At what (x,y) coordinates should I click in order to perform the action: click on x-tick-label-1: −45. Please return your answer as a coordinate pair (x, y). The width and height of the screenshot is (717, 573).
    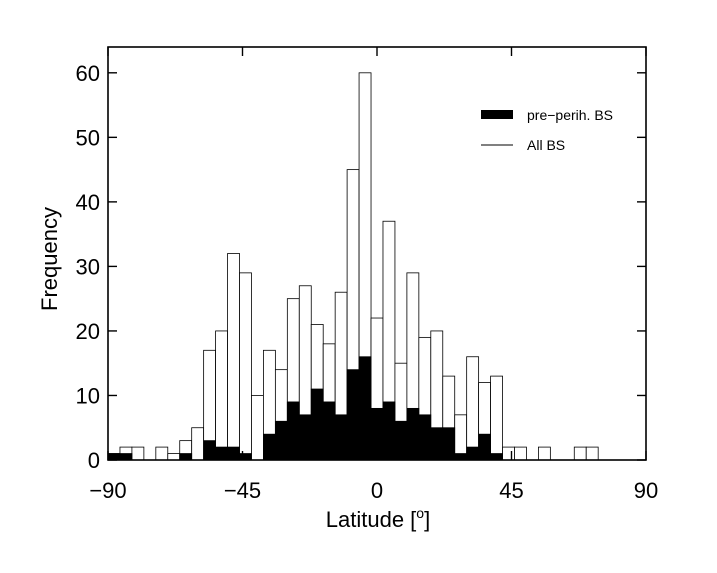
    Looking at the image, I should click on (242, 490).